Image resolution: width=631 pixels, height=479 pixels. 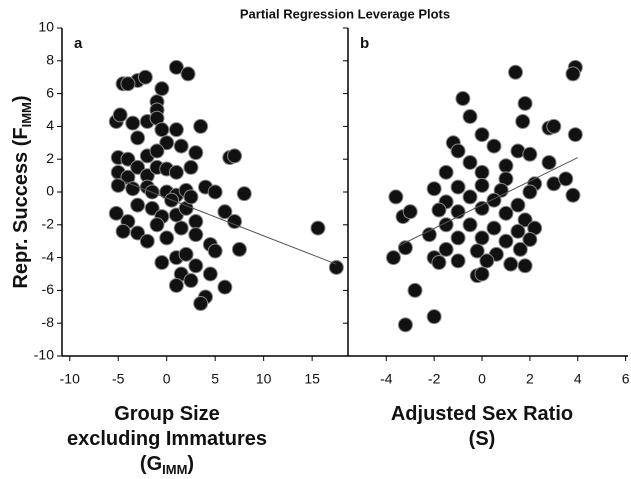 What do you see at coordinates (46, 27) in the screenshot?
I see `y-tick-label: 10` at bounding box center [46, 27].